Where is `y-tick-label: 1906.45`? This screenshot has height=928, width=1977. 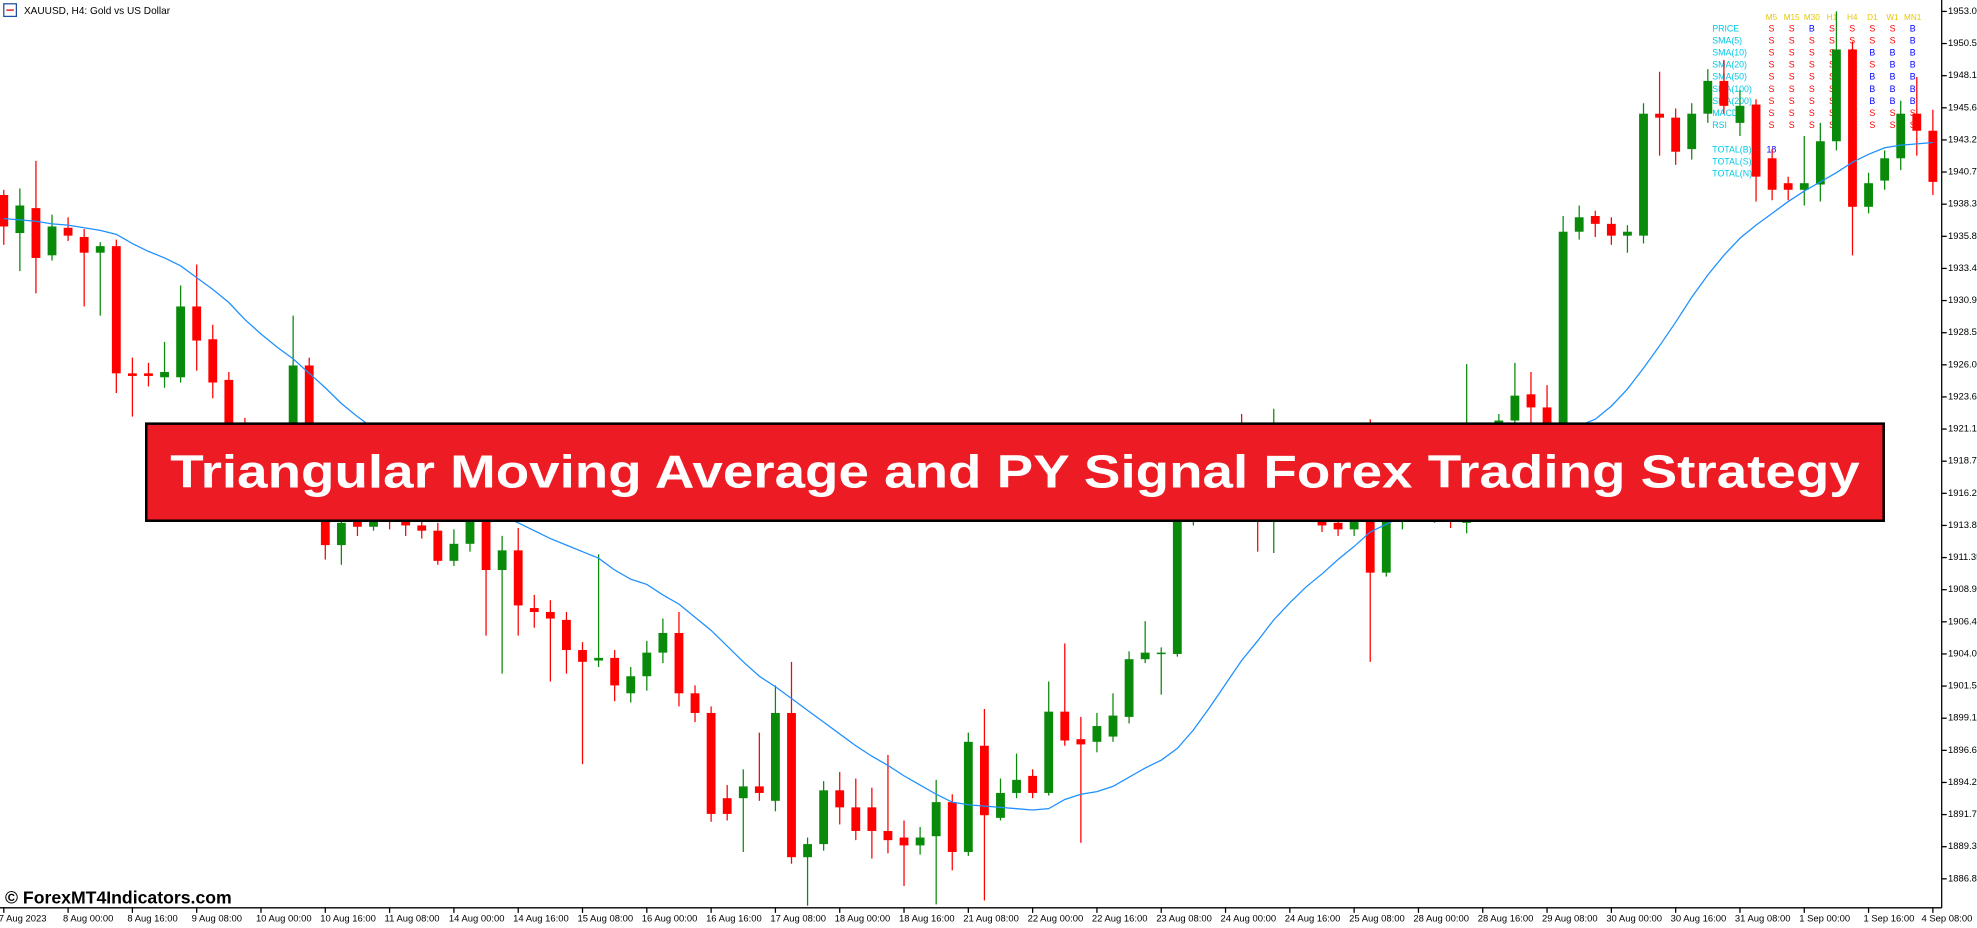
y-tick-label: 1906.45 is located at coordinates (1962, 621).